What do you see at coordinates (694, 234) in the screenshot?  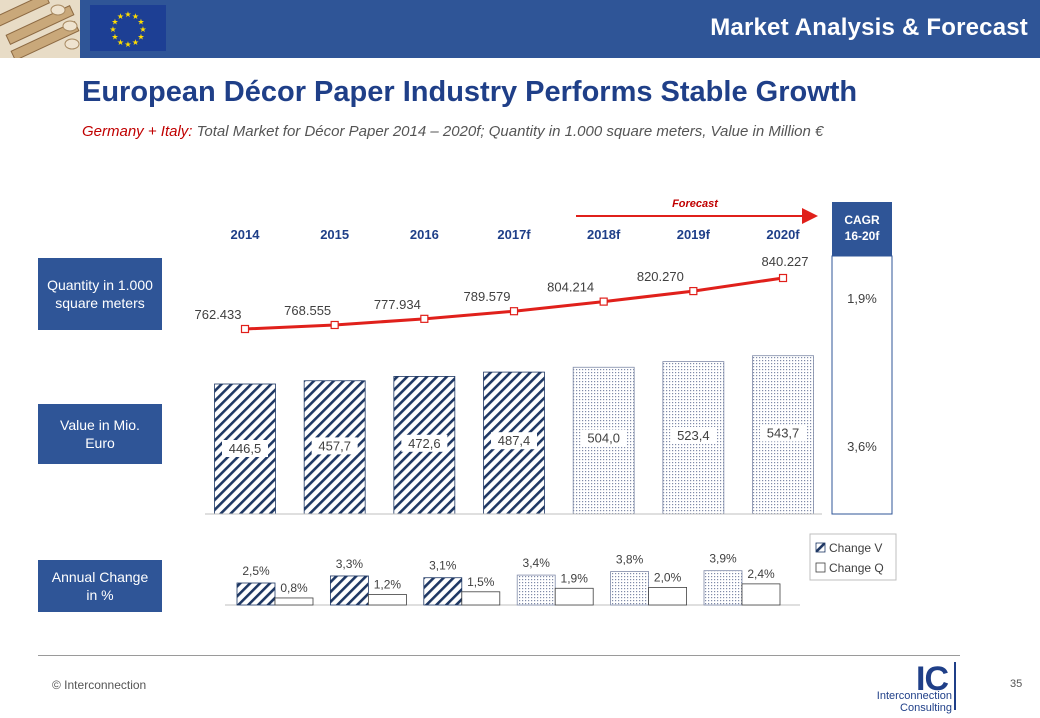 I see `year-label: 2019f` at bounding box center [694, 234].